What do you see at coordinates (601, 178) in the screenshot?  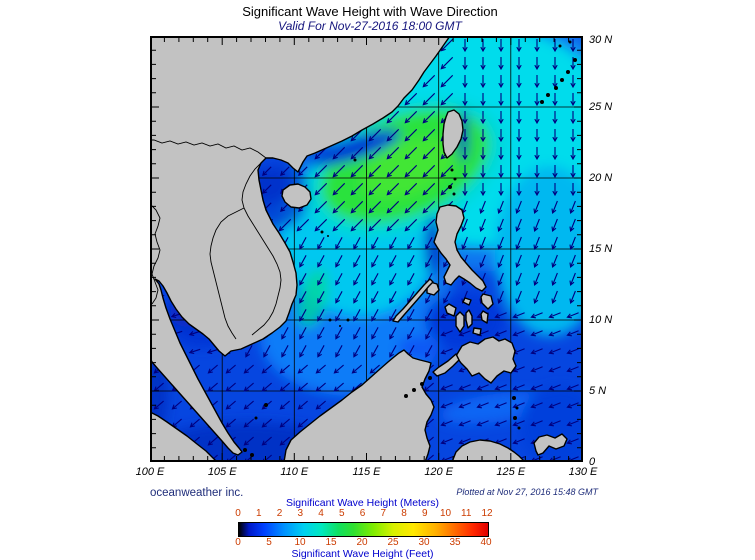 I see `lat-label: 20 N` at bounding box center [601, 178].